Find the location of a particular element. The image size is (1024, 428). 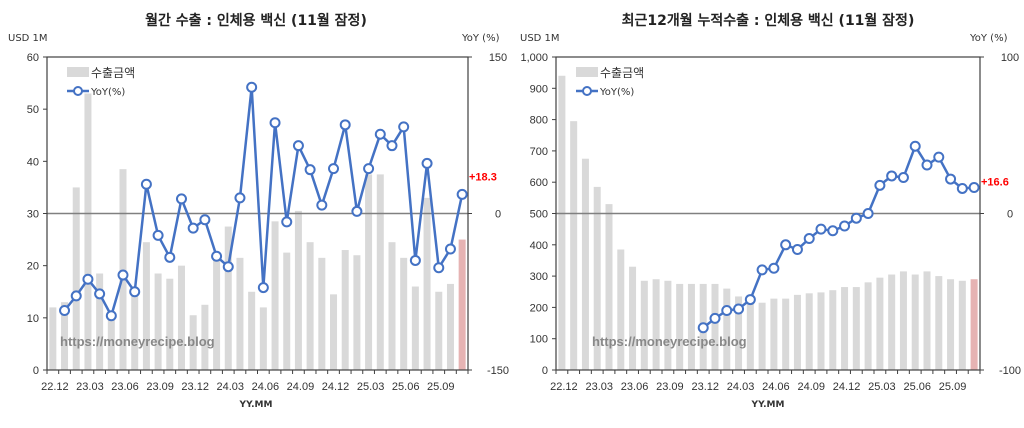

y2-axis-label: YoY (%) is located at coordinates (989, 38).